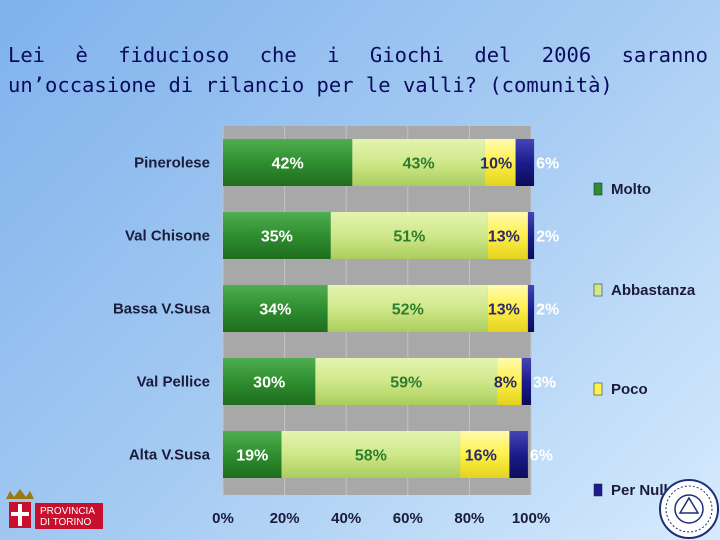 Image resolution: width=720 pixels, height=540 pixels. Describe the element at coordinates (689, 509) in the screenshot. I see `round-seal-icon` at that location.